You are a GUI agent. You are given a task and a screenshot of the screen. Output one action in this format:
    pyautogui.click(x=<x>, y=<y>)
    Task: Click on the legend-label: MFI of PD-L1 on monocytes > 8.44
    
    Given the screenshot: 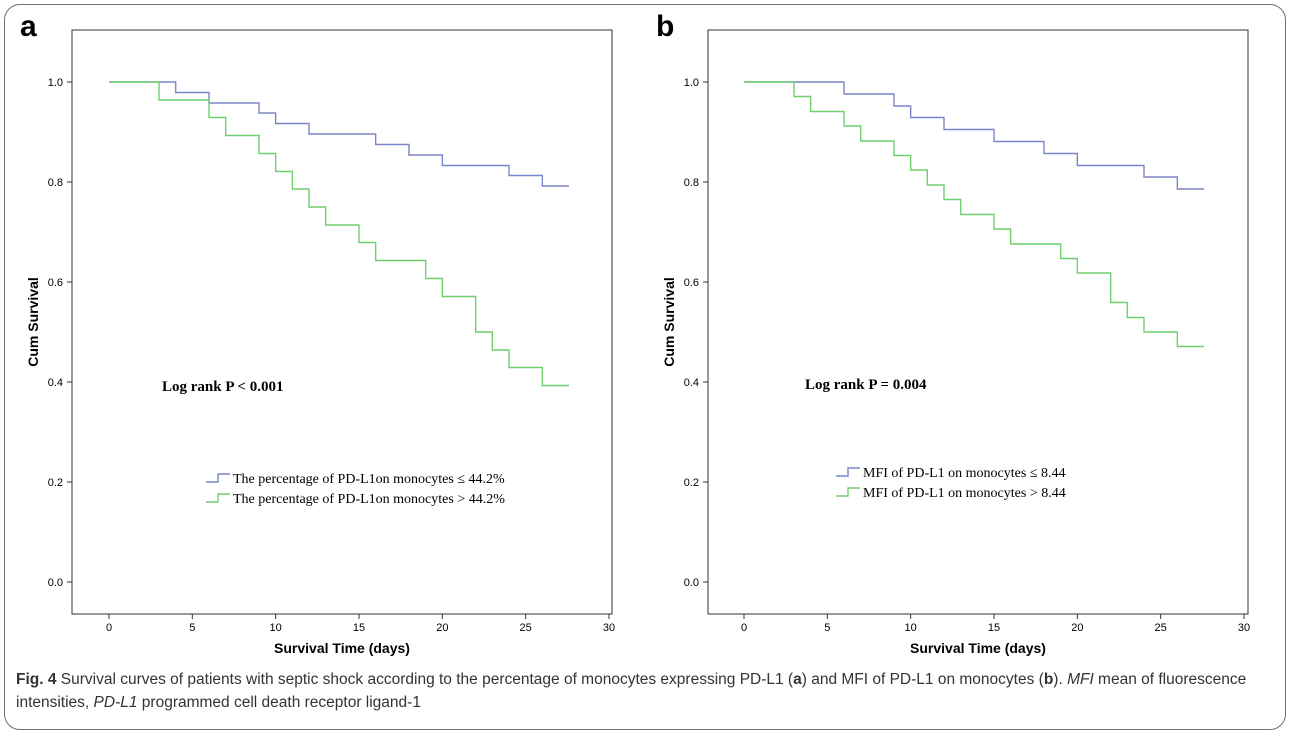 What is the action you would take?
    pyautogui.click(x=964, y=493)
    